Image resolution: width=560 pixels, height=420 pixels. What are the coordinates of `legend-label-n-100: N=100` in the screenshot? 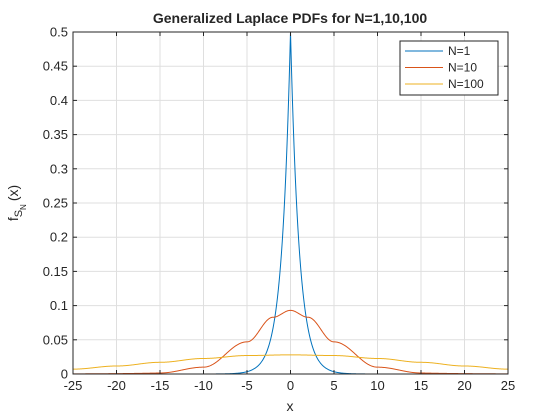 It's located at (466, 84).